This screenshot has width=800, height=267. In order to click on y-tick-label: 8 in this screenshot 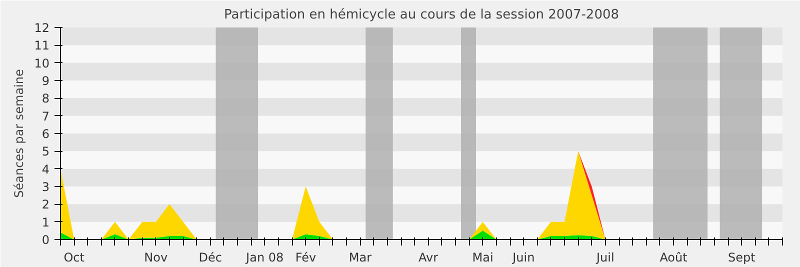, I will do `click(46, 99)`.